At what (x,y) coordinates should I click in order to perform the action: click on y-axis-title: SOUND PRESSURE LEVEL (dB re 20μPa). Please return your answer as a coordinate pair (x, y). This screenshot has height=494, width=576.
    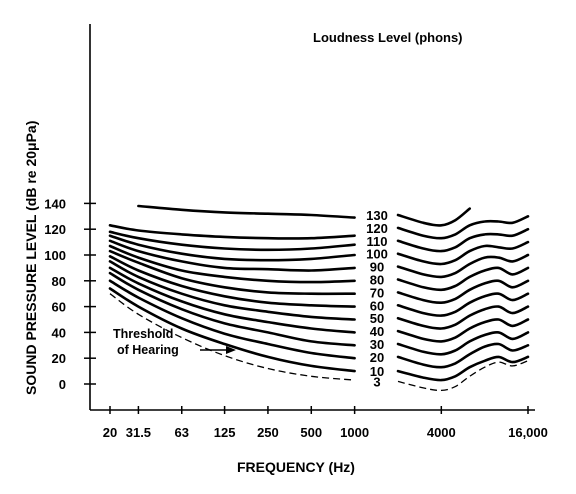
    Looking at the image, I should click on (31, 258).